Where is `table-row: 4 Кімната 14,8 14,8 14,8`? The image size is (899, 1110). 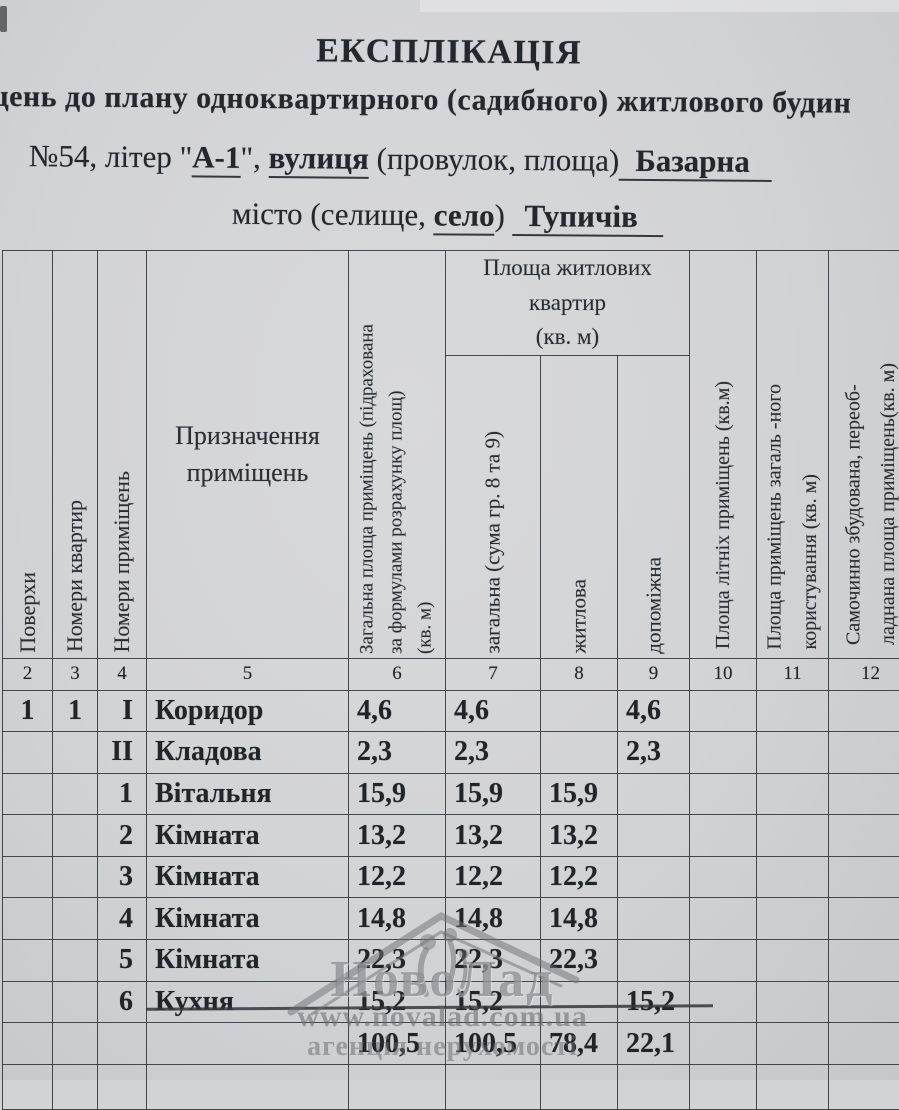 table-row: 4 Кімната 14,8 14,8 14,8 is located at coordinates (451, 919).